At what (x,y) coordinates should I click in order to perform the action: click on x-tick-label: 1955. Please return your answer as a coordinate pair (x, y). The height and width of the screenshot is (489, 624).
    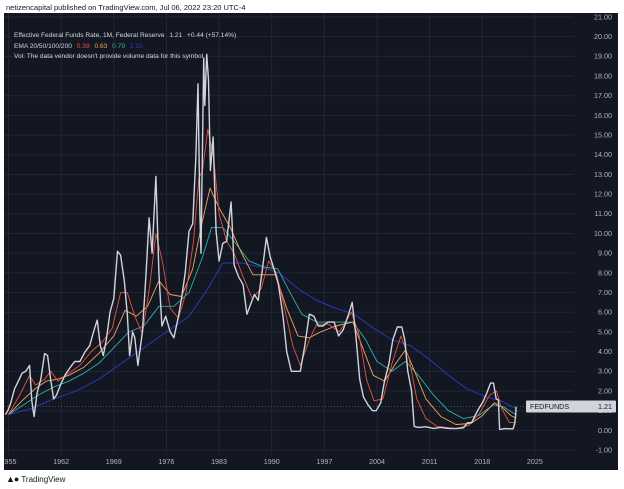
    Looking at the image, I should click on (10, 461).